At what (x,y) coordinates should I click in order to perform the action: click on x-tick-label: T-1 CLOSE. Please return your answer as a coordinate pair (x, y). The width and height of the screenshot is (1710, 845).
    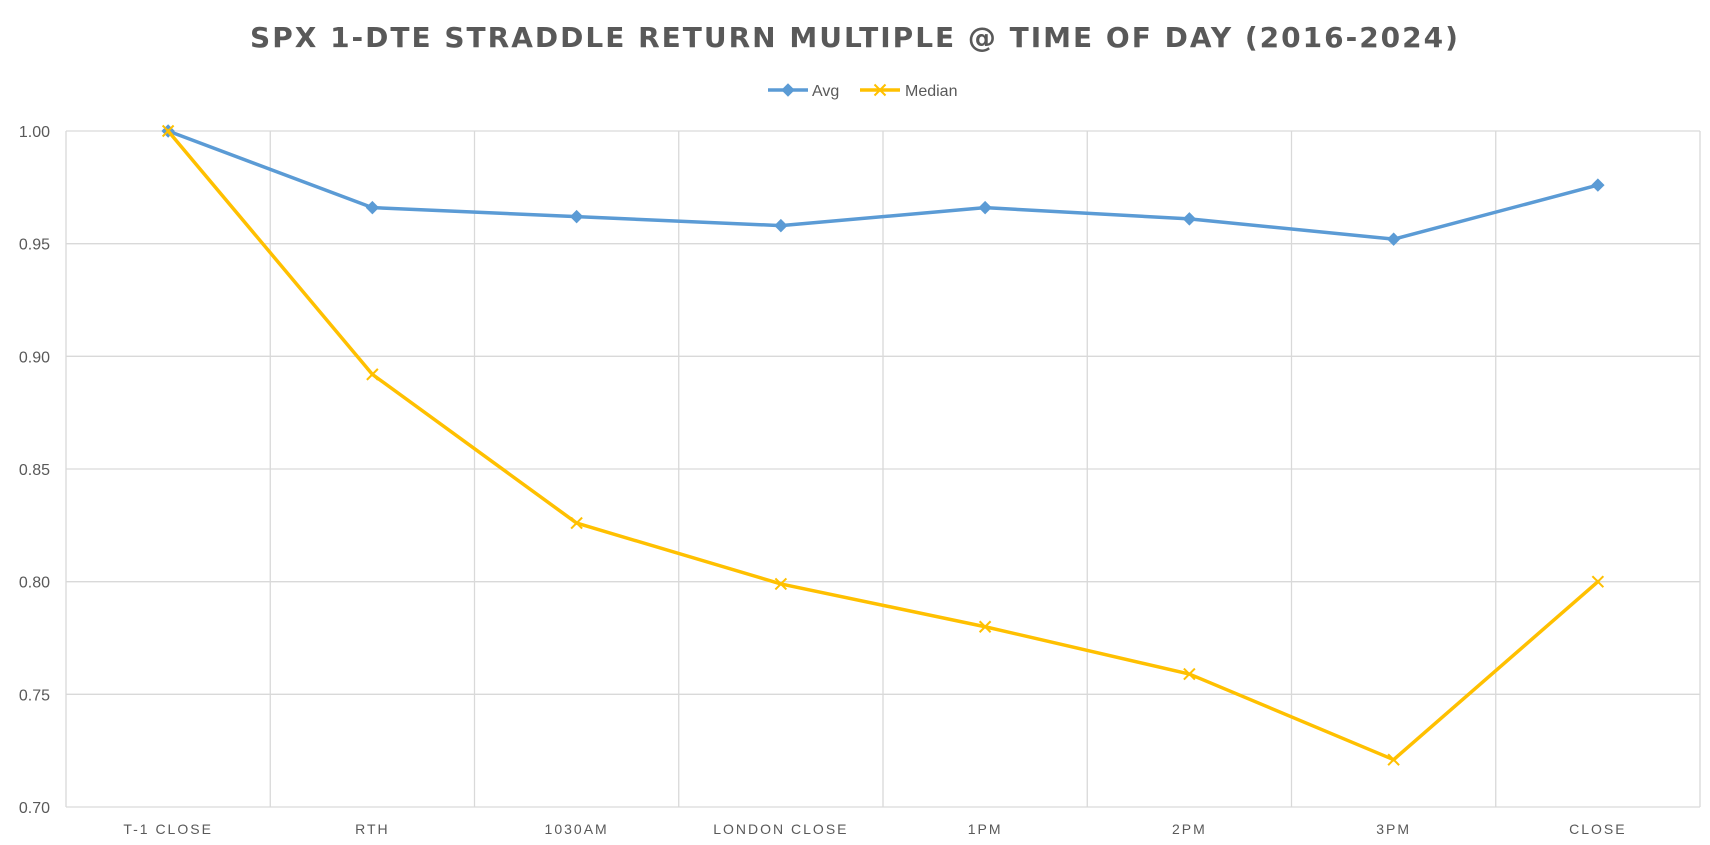
    Looking at the image, I should click on (168, 829).